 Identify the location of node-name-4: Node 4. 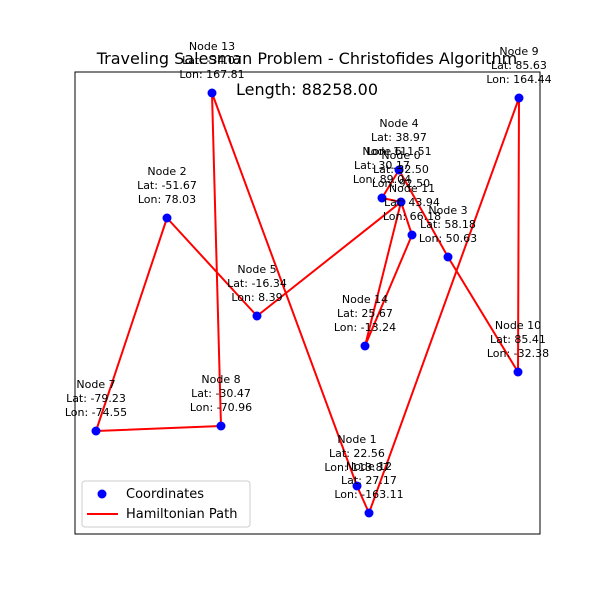
(398, 123).